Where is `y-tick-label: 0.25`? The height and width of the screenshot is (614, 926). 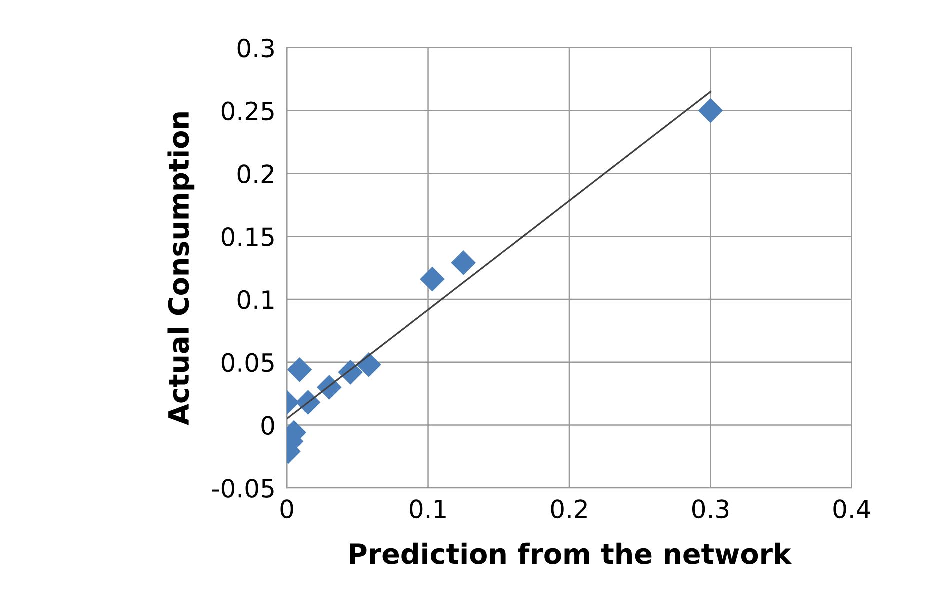 y-tick-label: 0.25 is located at coordinates (248, 111).